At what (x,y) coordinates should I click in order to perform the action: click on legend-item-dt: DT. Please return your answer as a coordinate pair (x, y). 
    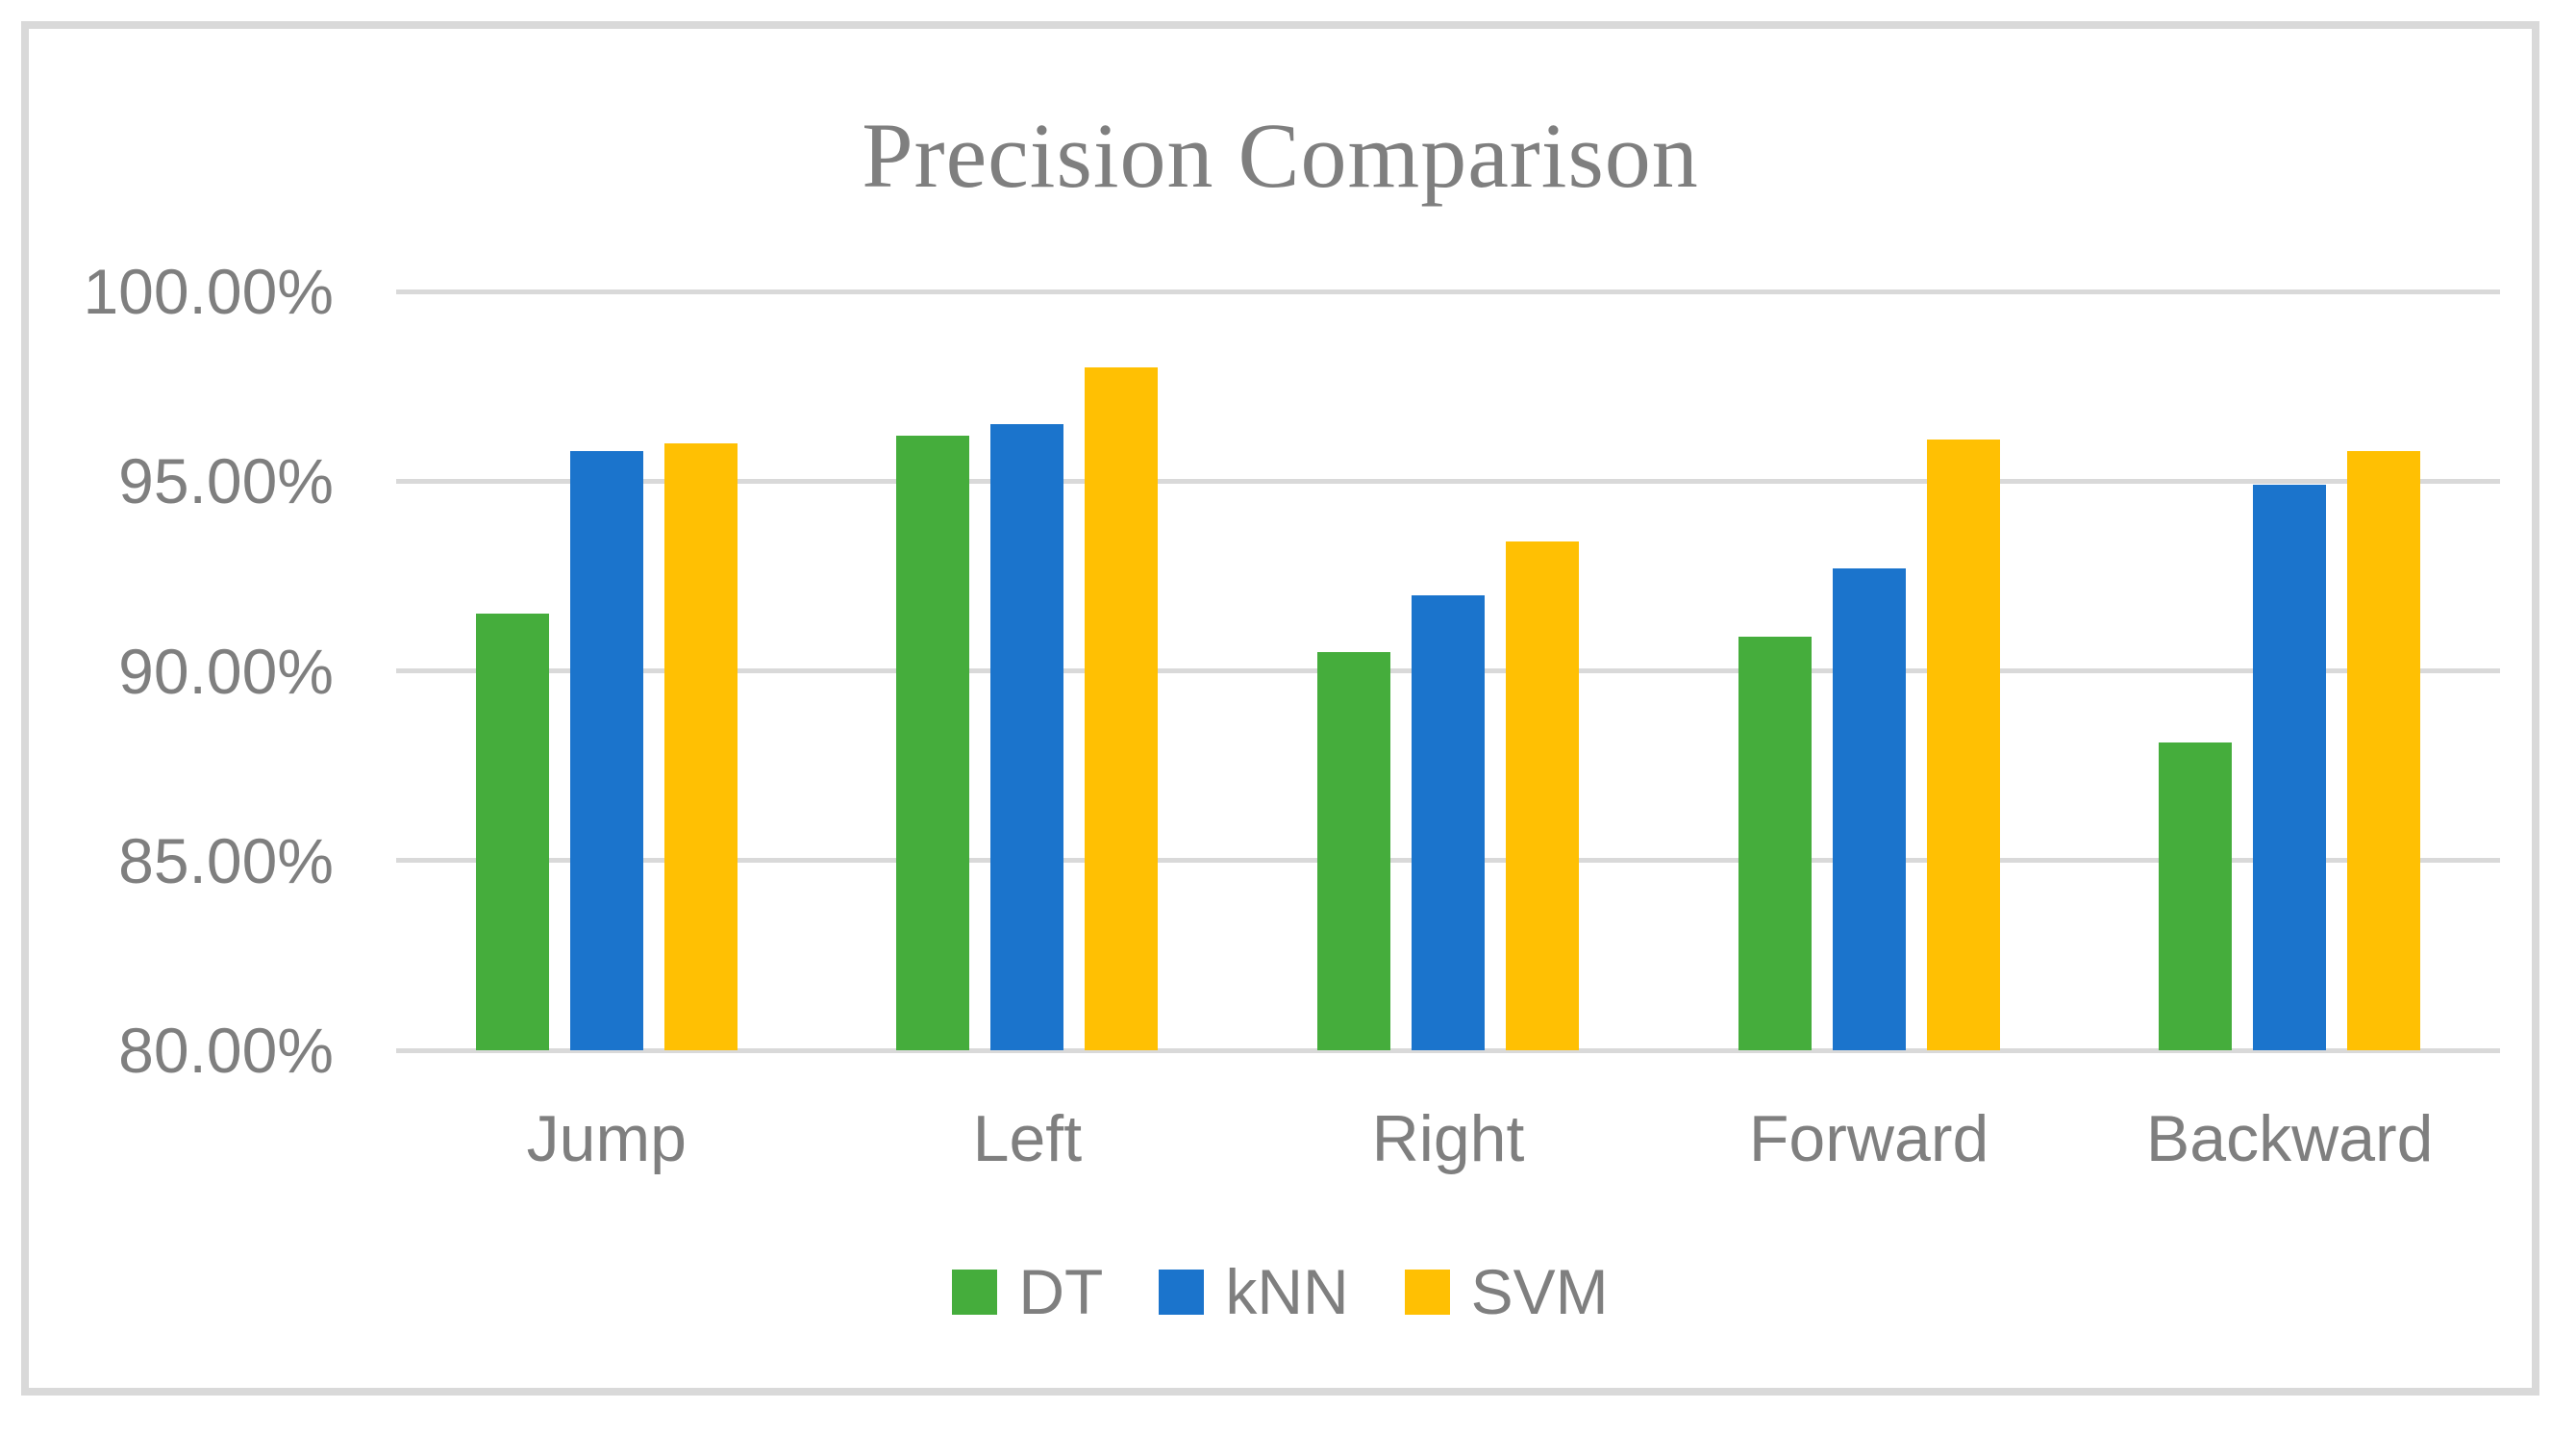
    Looking at the image, I should click on (1027, 1291).